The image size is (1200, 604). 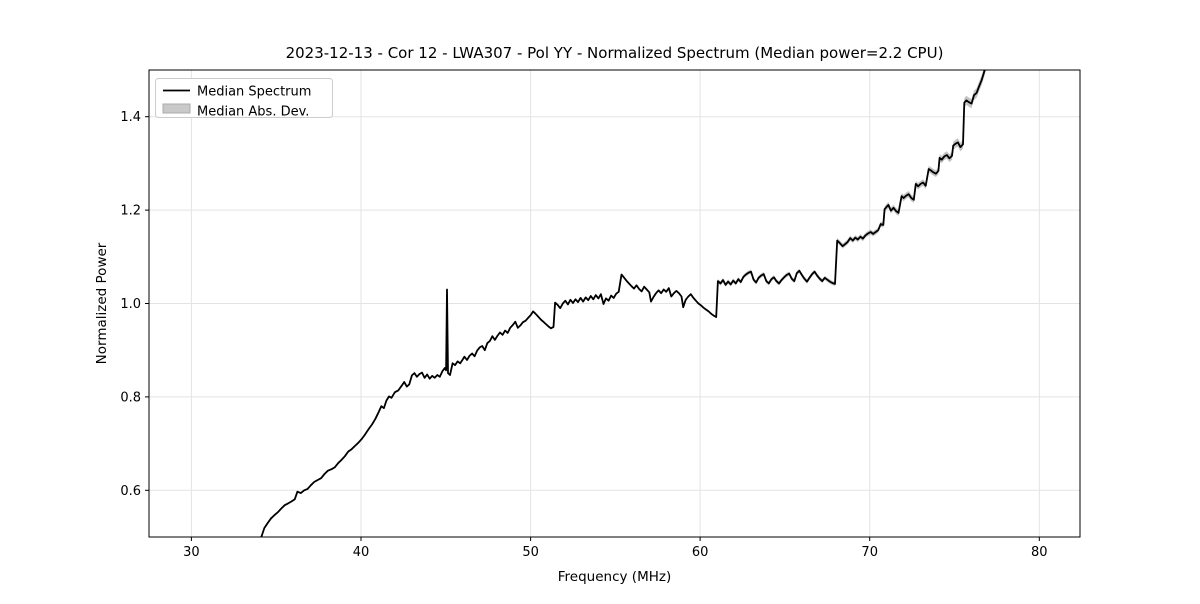 I want to click on x-tick-label: 30, so click(x=191, y=552).